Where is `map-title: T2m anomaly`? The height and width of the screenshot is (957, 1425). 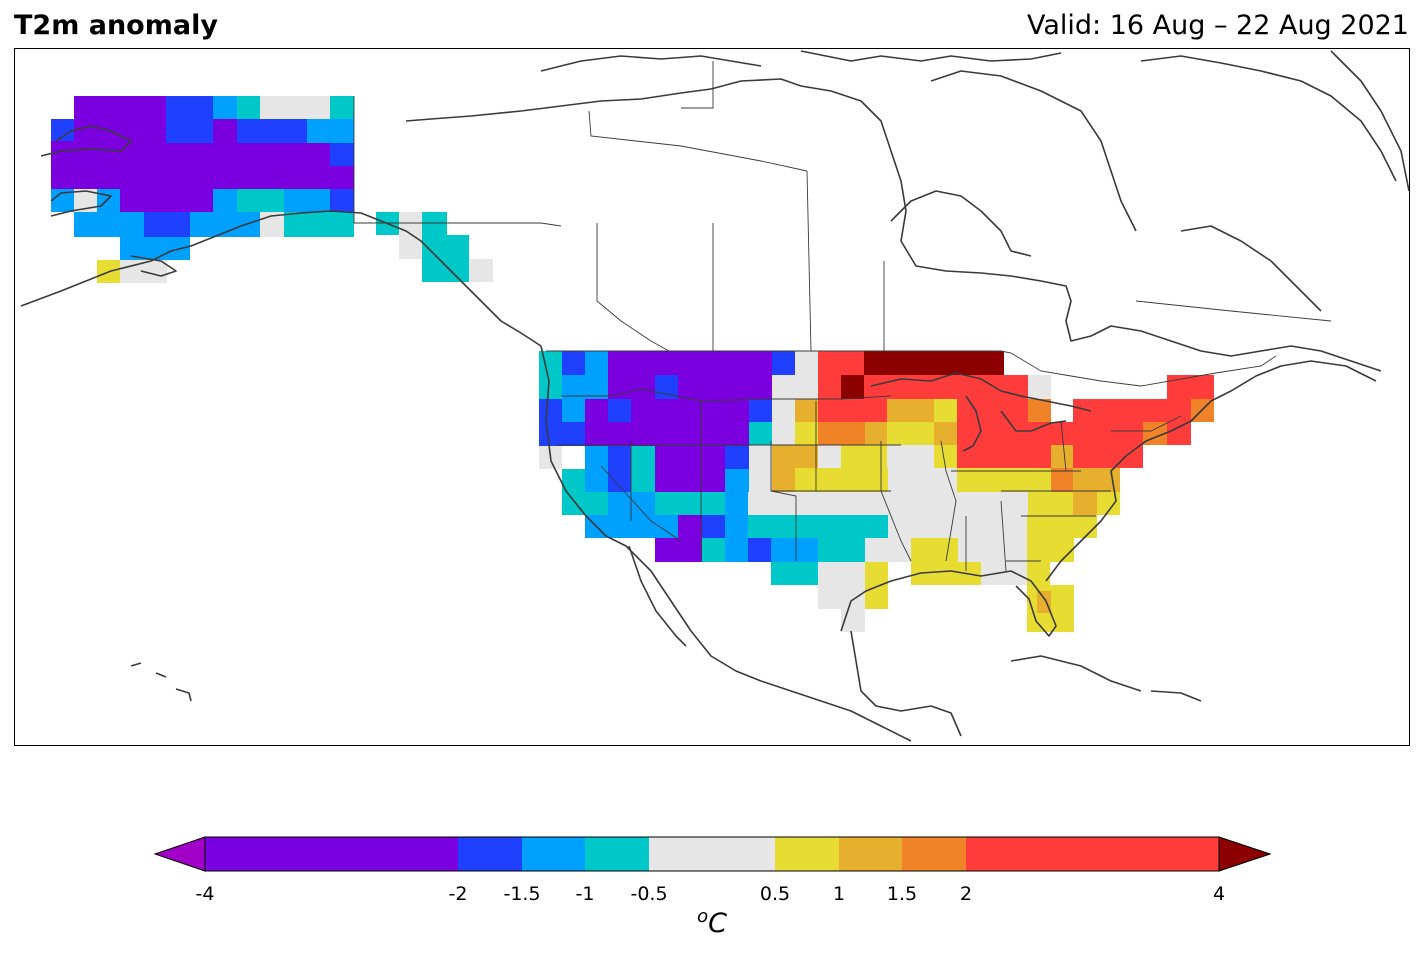
map-title: T2m anomaly is located at coordinates (116, 25).